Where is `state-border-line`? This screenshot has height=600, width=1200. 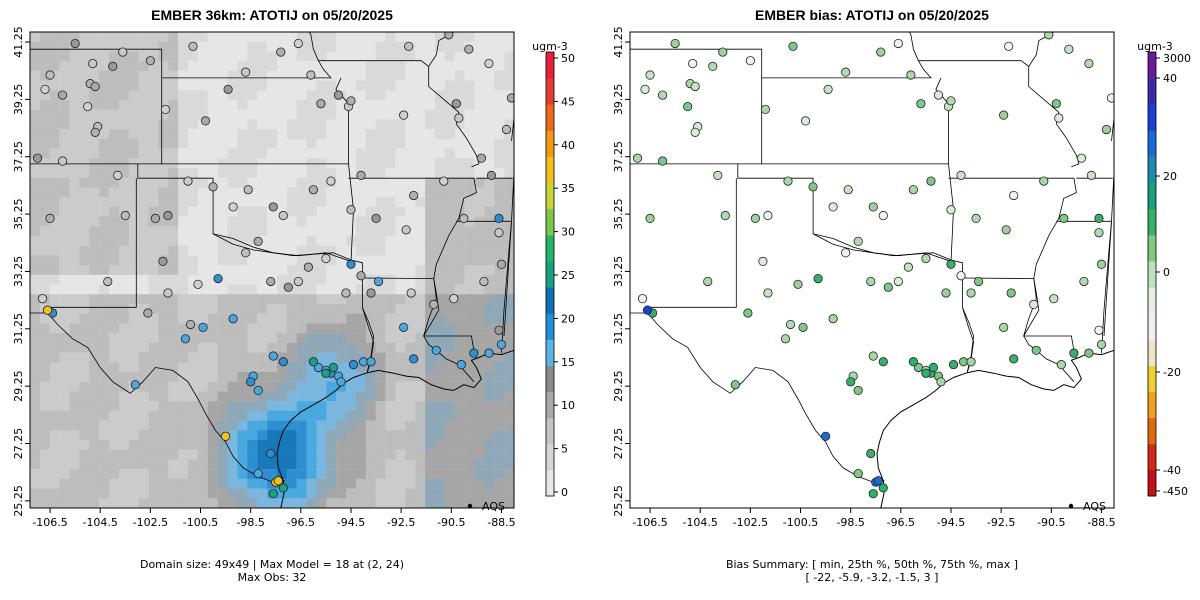 state-border-line is located at coordinates (245, 212).